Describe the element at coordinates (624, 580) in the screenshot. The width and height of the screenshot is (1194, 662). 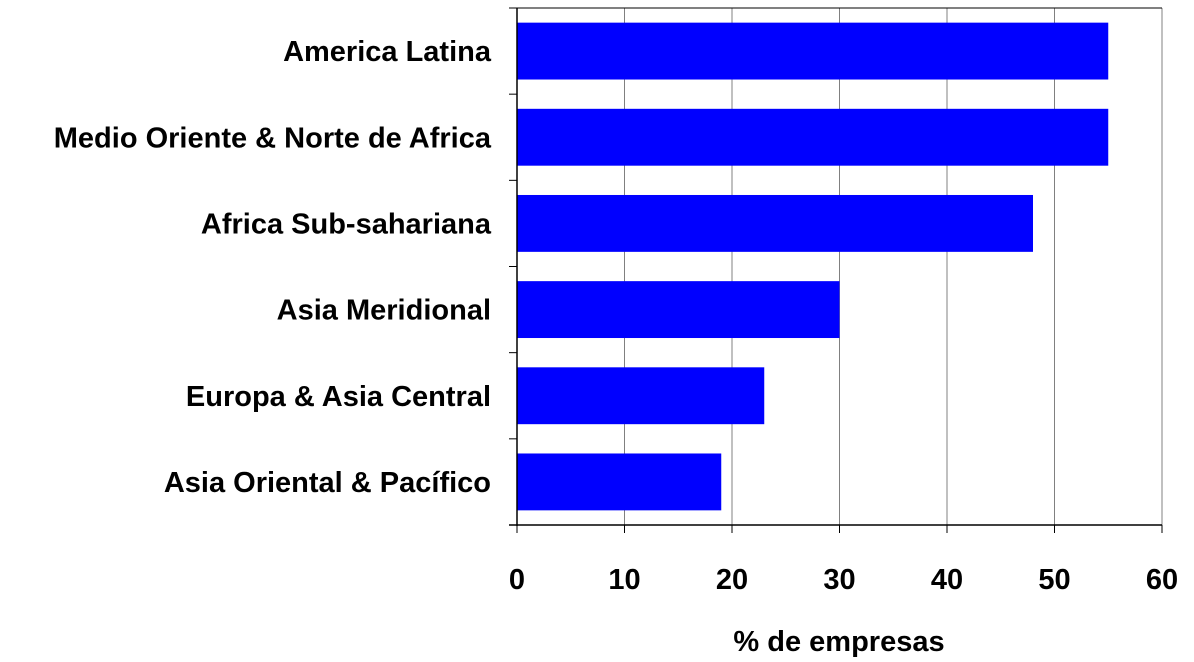
I see `x-tick-label-10: 10` at that location.